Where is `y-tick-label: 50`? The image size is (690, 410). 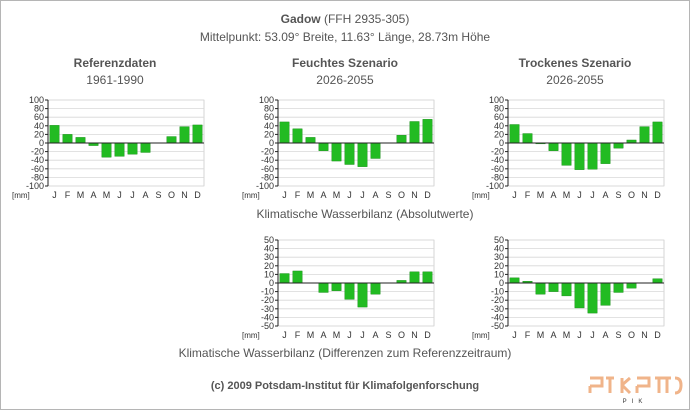
y-tick-label: 50 is located at coordinates (499, 240).